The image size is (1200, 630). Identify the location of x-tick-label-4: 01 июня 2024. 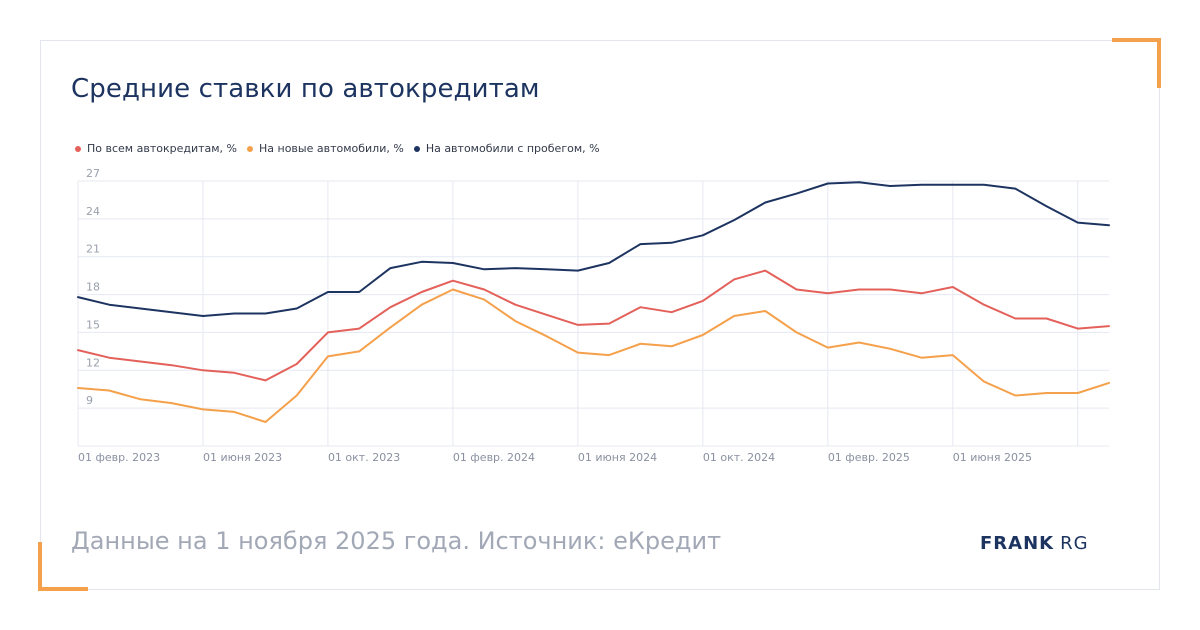
(617, 457).